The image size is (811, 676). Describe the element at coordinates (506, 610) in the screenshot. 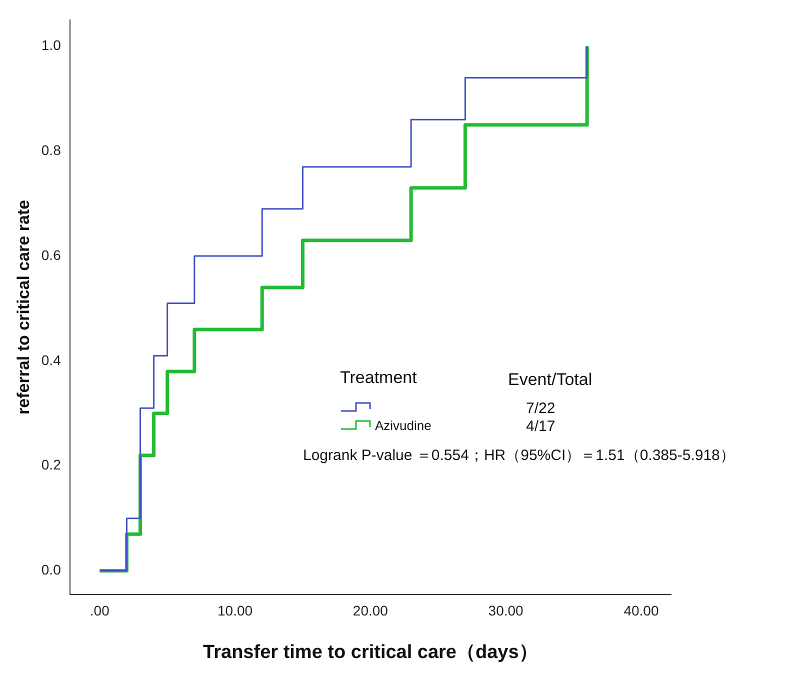

I see `x-tick-label: 30.00` at that location.